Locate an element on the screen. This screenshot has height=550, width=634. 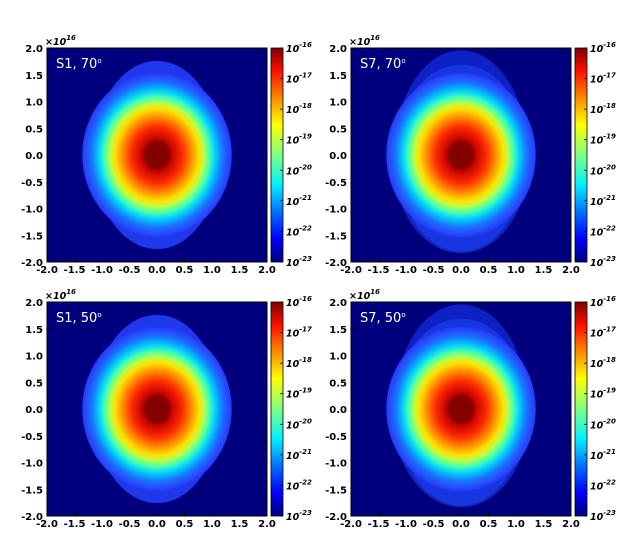
panel-label: S7, 50o is located at coordinates (383, 318).